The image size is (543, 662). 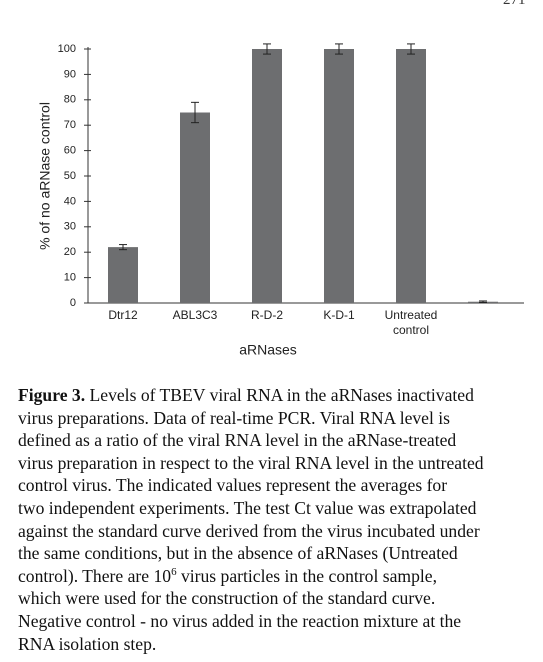 I want to click on caption-line: RNA isolation step., so click(x=251, y=644).